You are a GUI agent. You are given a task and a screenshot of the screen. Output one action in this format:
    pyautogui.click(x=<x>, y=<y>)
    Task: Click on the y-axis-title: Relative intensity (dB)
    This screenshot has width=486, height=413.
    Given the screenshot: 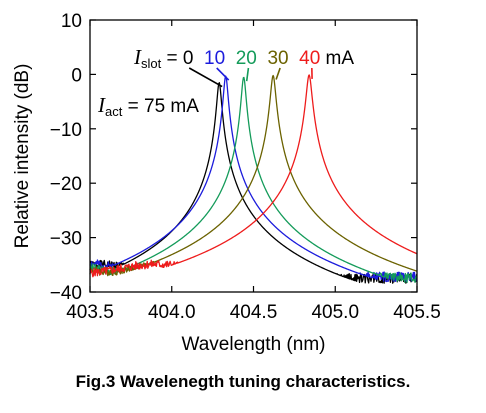 What is the action you would take?
    pyautogui.click(x=22, y=156)
    